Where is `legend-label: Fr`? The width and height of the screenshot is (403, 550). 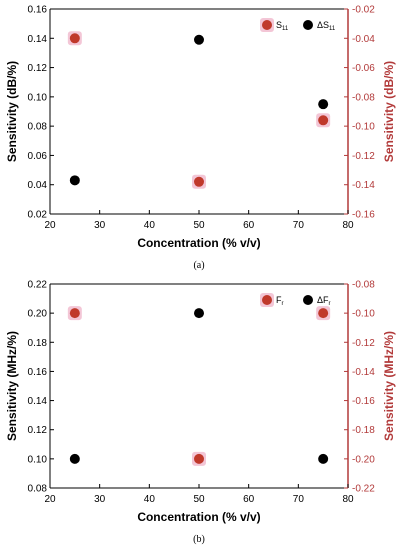
legend-label: Fr is located at coordinates (280, 301).